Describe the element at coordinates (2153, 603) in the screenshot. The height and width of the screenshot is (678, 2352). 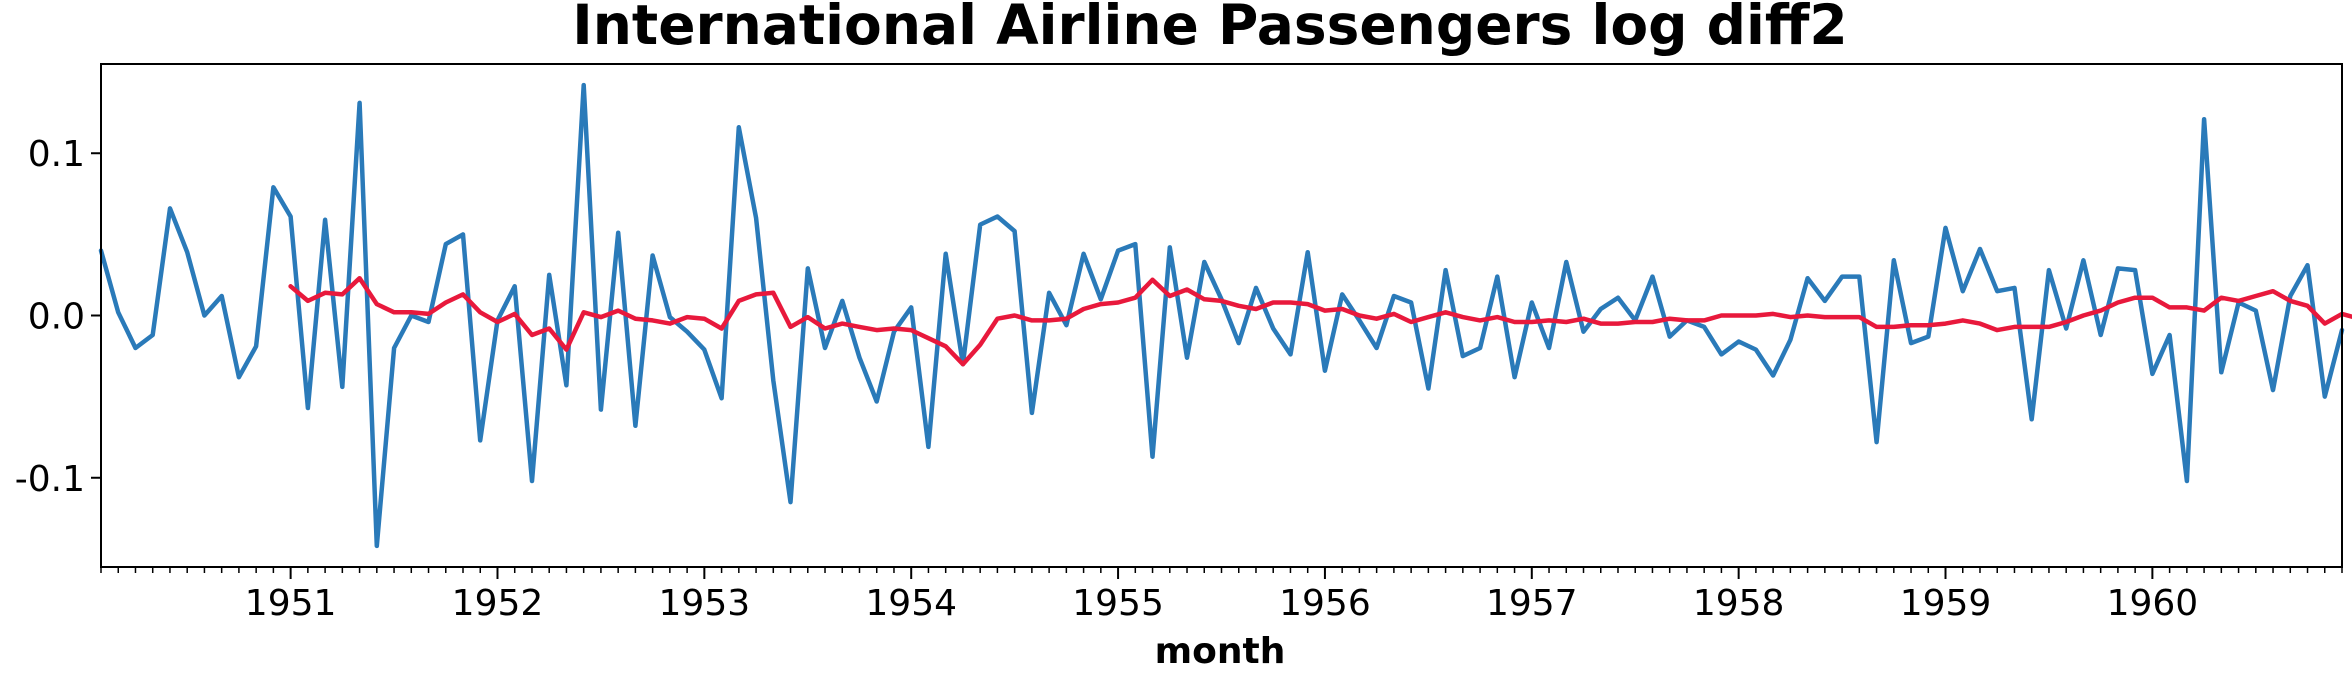
I see `x-tick-label: 1960` at that location.